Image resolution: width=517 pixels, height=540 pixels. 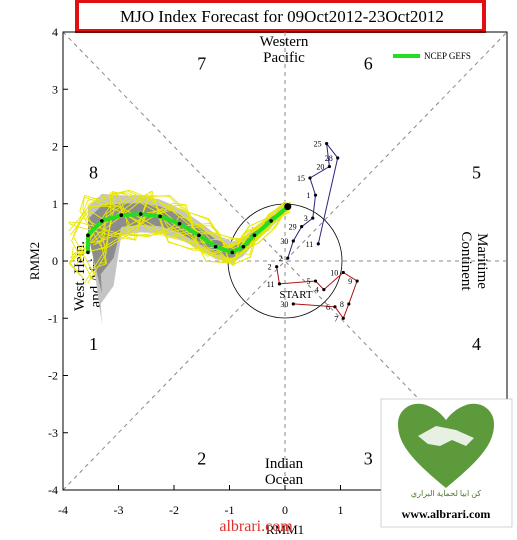 What do you see at coordinates (55, 147) in the screenshot?
I see `y-tick-label: 2` at bounding box center [55, 147].